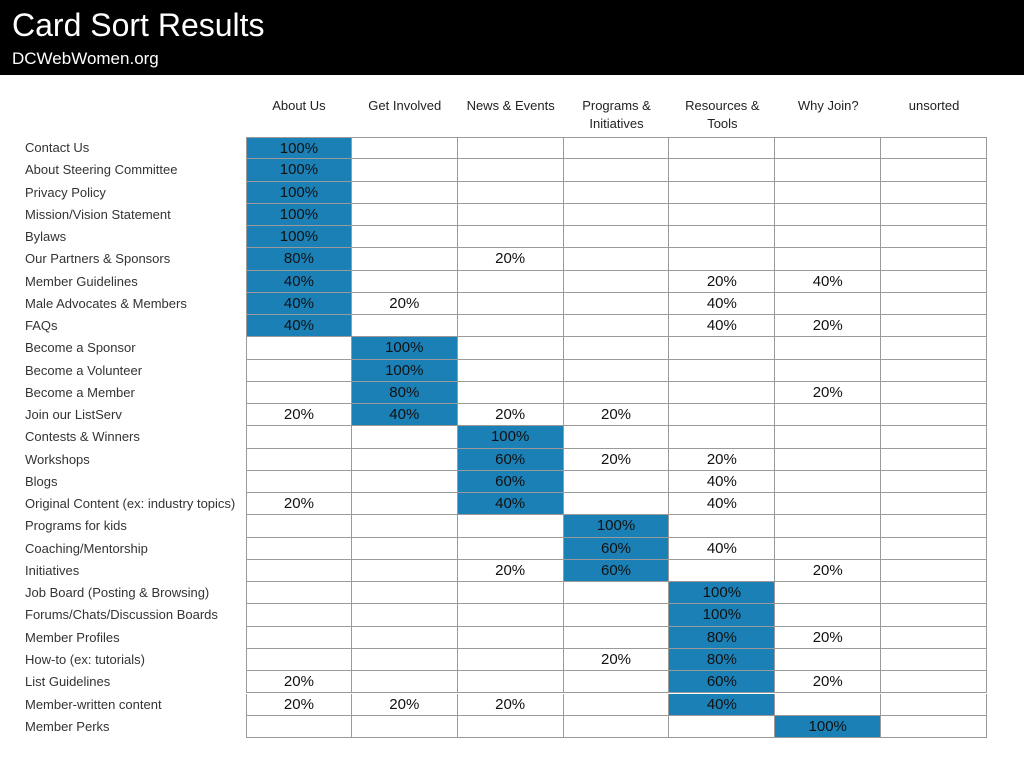  I want to click on row-label: Workshops, so click(57, 459).